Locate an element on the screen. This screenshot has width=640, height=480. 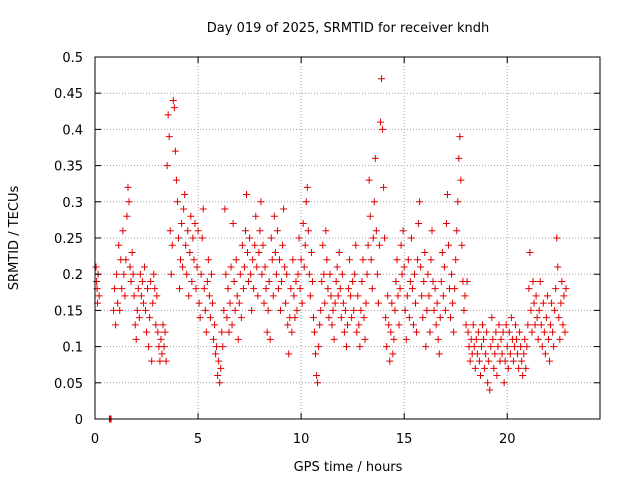
y-tick-label: 0.35 is located at coordinates (68, 167).